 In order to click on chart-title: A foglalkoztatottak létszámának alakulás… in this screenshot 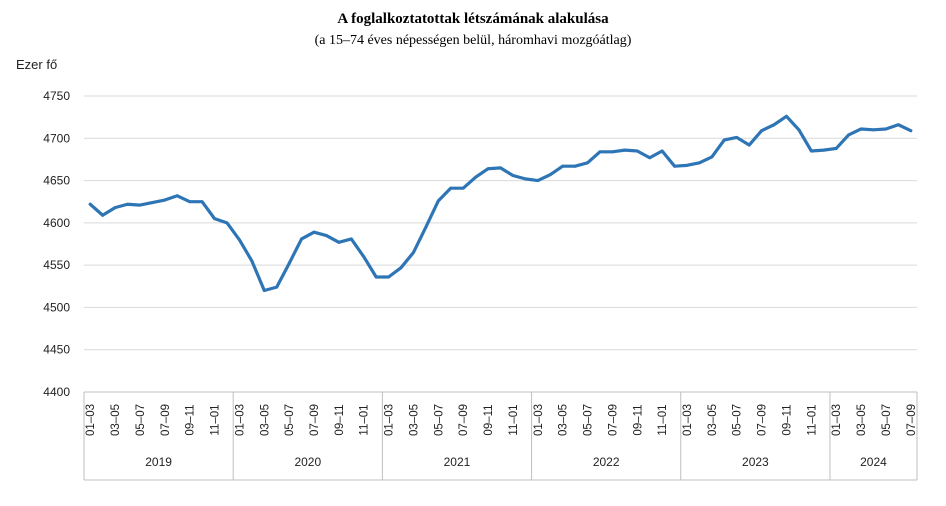, I will do `click(473, 19)`.